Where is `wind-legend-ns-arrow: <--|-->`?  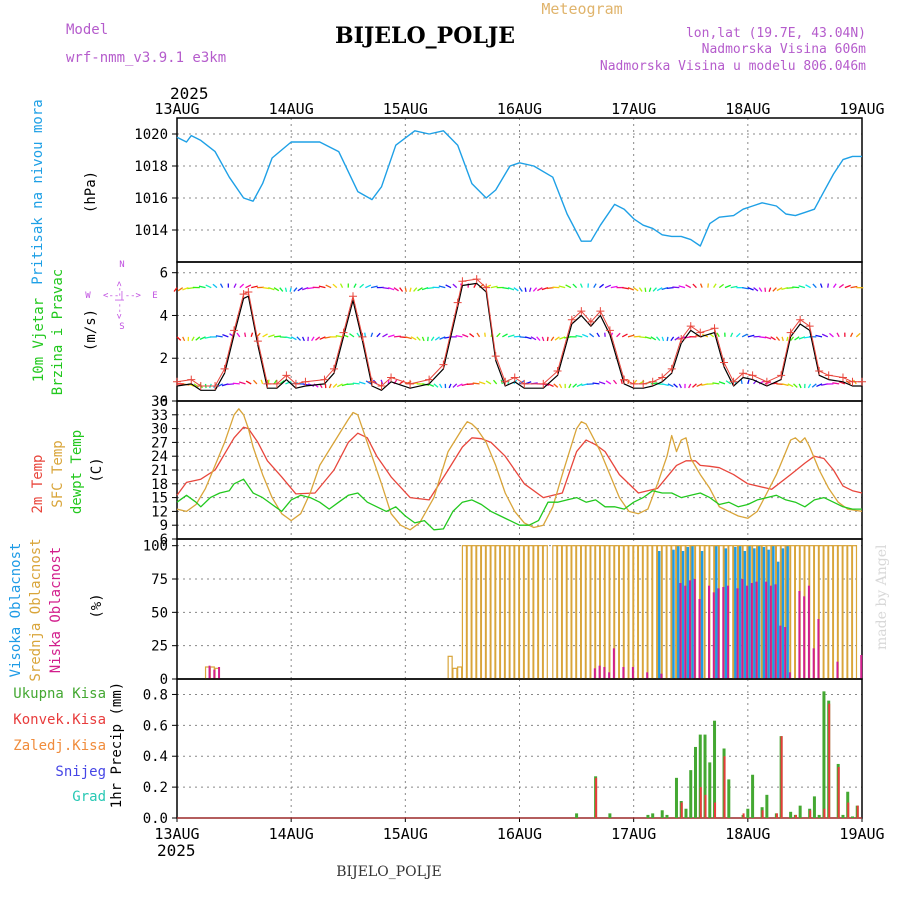
wind-legend-ns-arrow: <--|--> is located at coordinates (120, 299).